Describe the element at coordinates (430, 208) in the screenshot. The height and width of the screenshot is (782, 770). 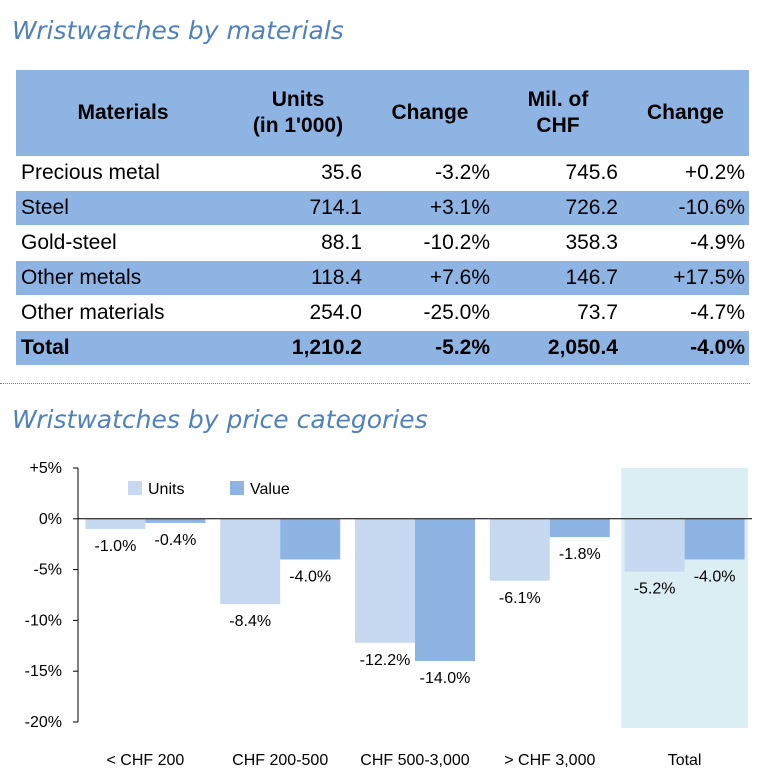
I see `row-units-change: +3.1%` at that location.